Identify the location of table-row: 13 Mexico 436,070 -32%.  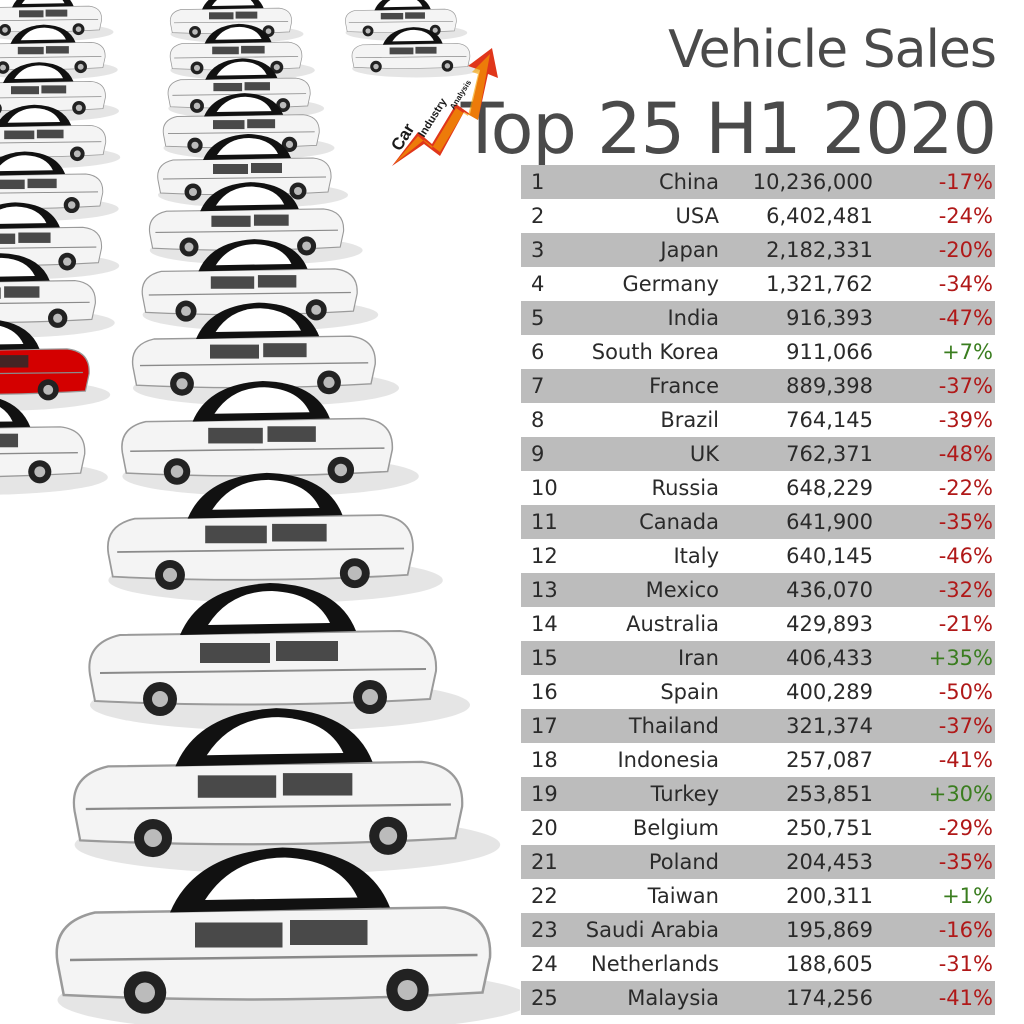
(758, 590).